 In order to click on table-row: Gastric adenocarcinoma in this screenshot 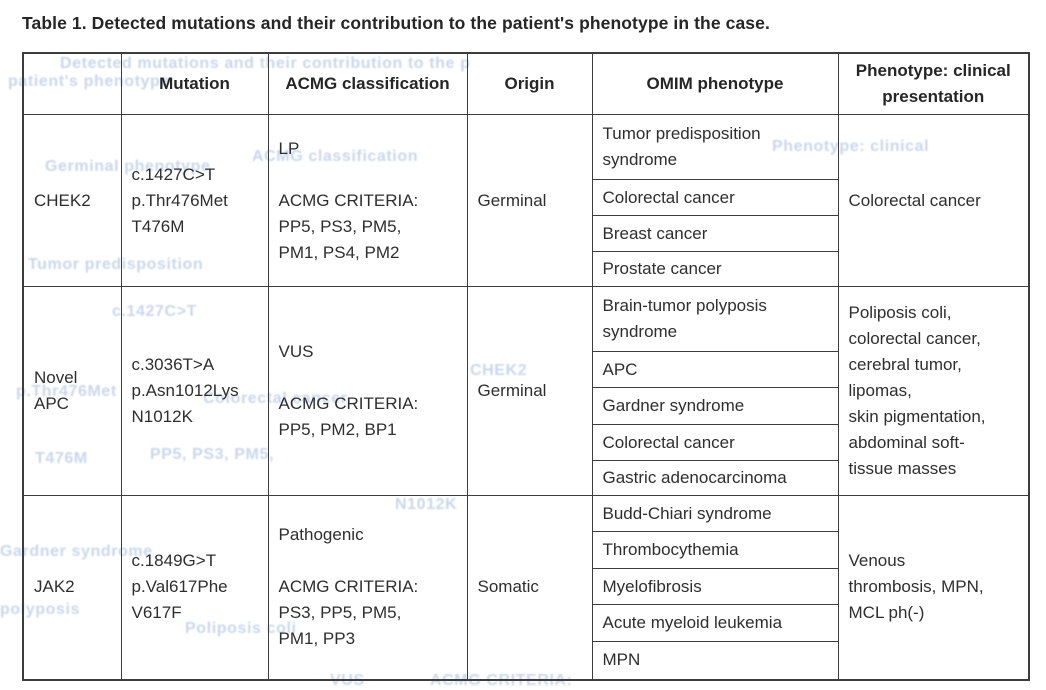, I will do `click(526, 478)`.